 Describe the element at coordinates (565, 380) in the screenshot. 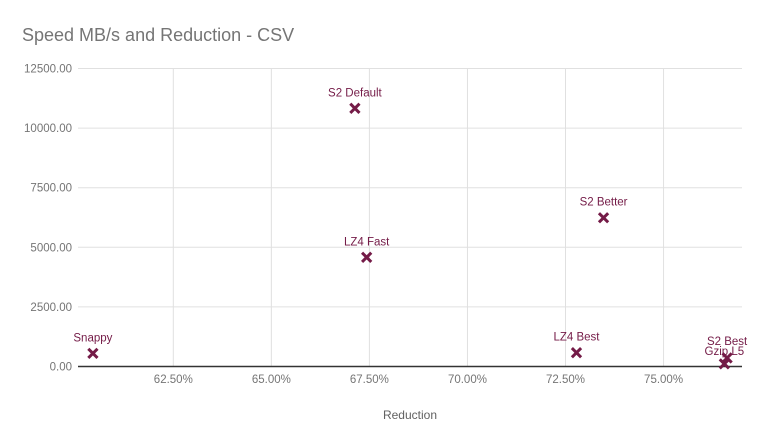

I see `x-axis-tick-label: 72.50%` at that location.